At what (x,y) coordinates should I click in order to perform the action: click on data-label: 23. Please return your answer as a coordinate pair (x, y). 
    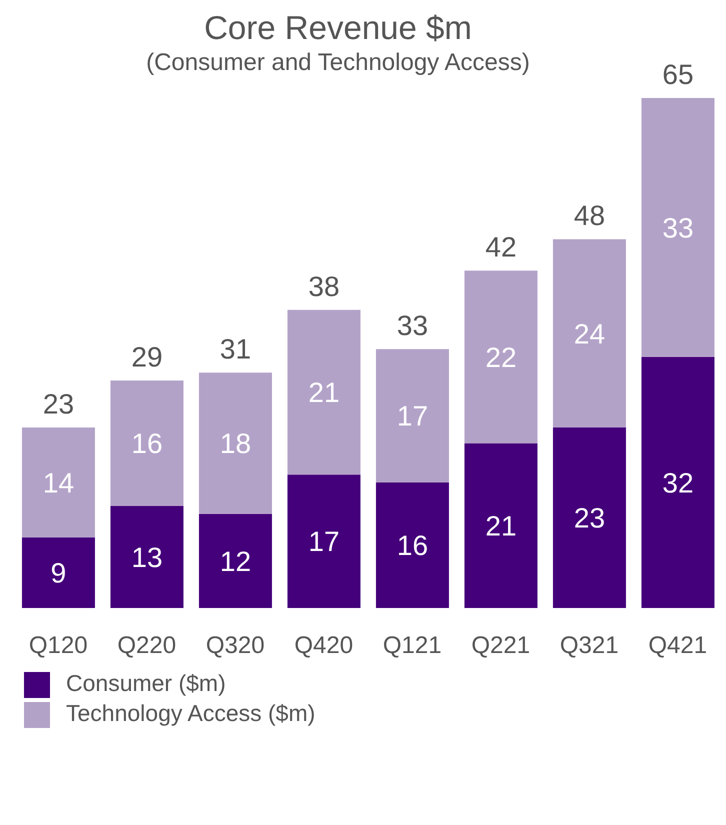
    Looking at the image, I should click on (590, 518).